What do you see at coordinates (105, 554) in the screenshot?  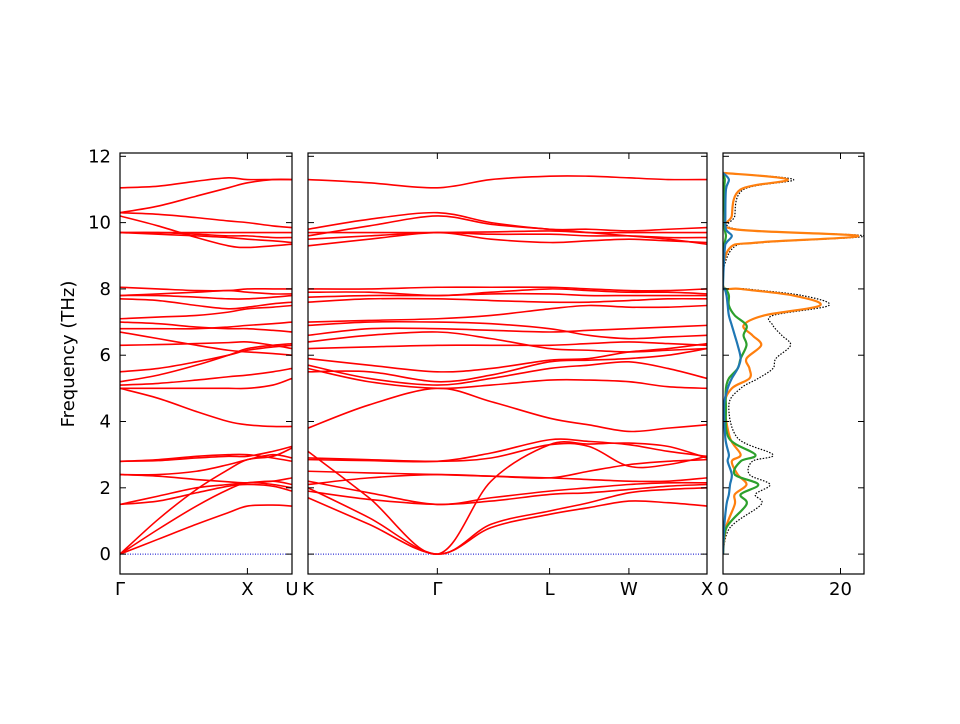 I see `y-tick-label: 0` at bounding box center [105, 554].